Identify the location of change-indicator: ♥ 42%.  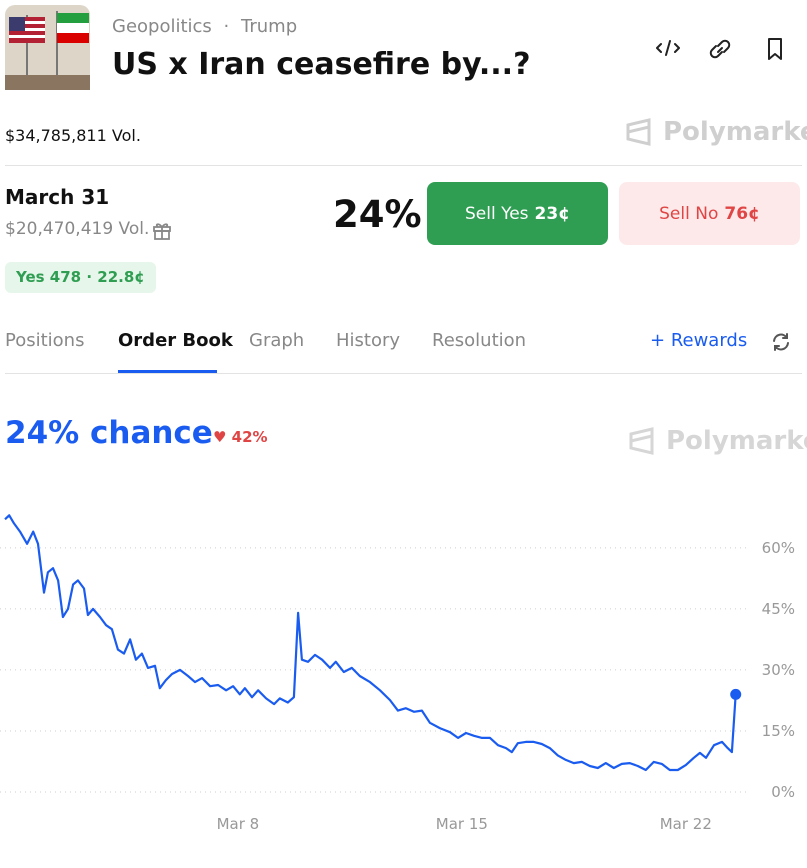
(240, 437).